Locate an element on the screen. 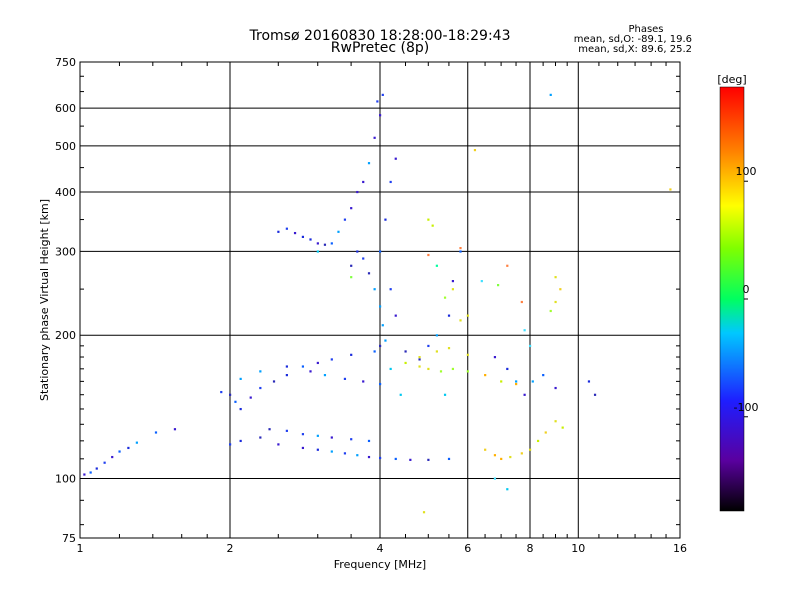 The image size is (800, 600). colorbar-label: [deg] is located at coordinates (731, 79).